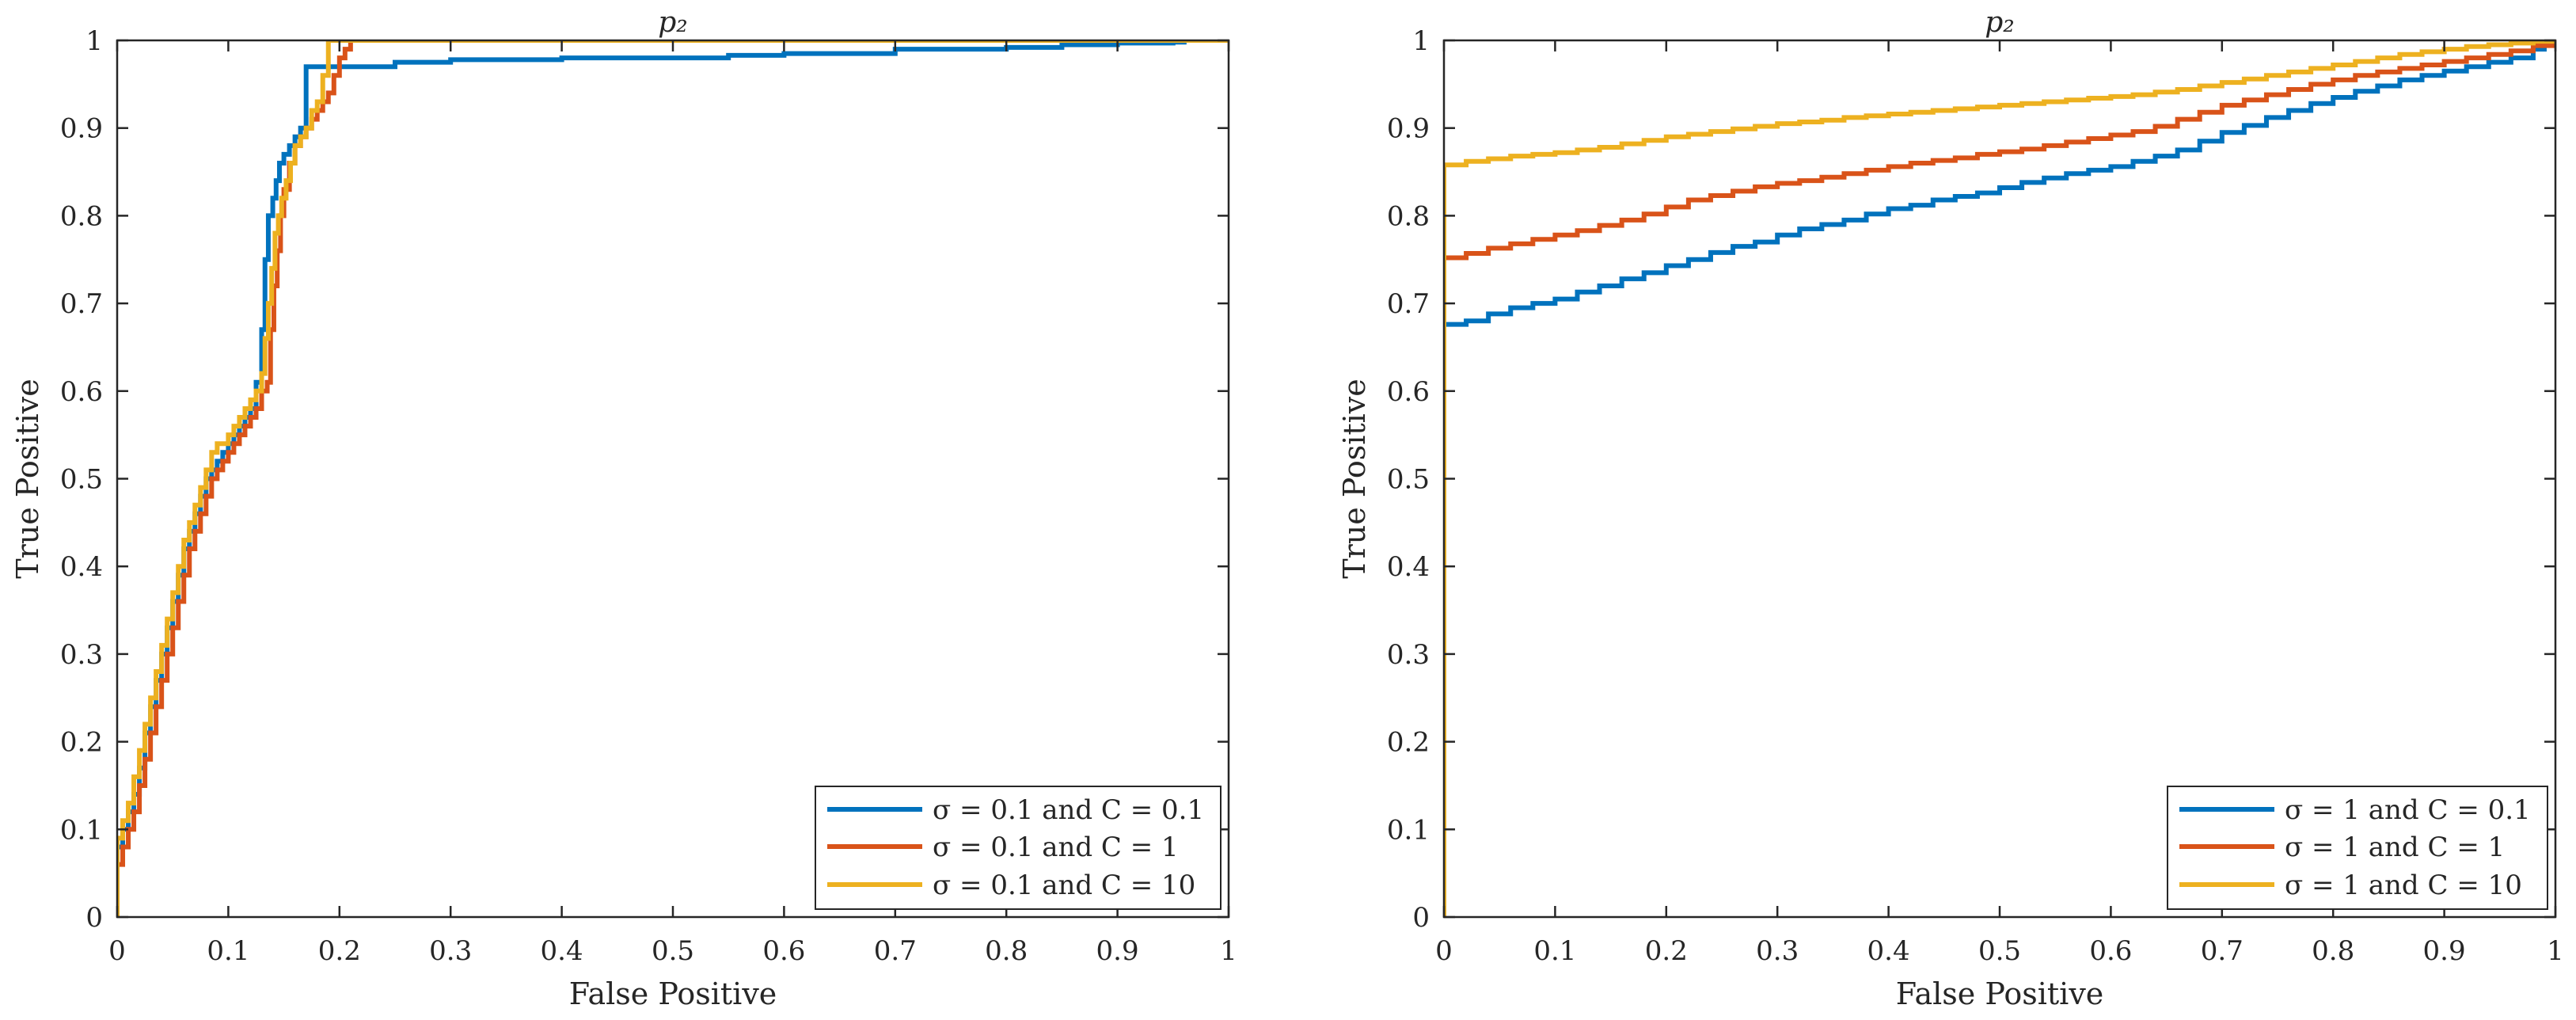  I want to click on left-y-tick-label: 0.6, so click(81, 392).